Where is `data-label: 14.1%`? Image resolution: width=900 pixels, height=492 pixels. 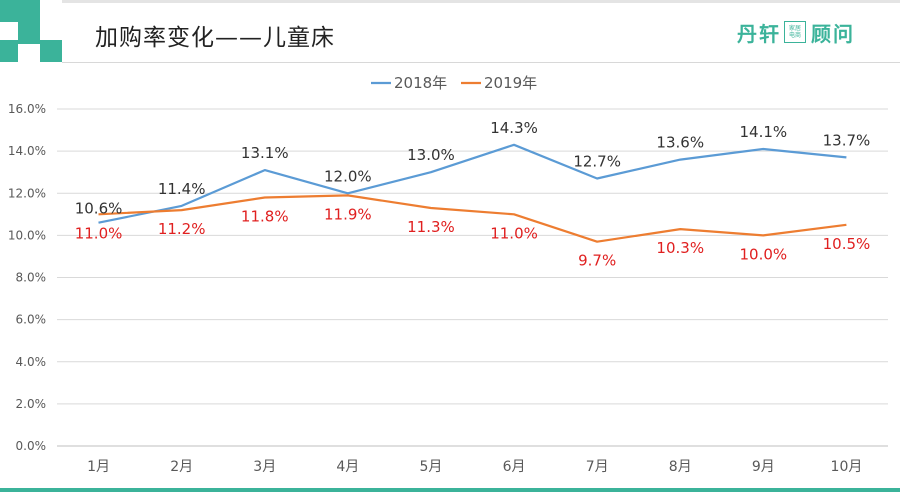 data-label: 14.1% is located at coordinates (764, 132).